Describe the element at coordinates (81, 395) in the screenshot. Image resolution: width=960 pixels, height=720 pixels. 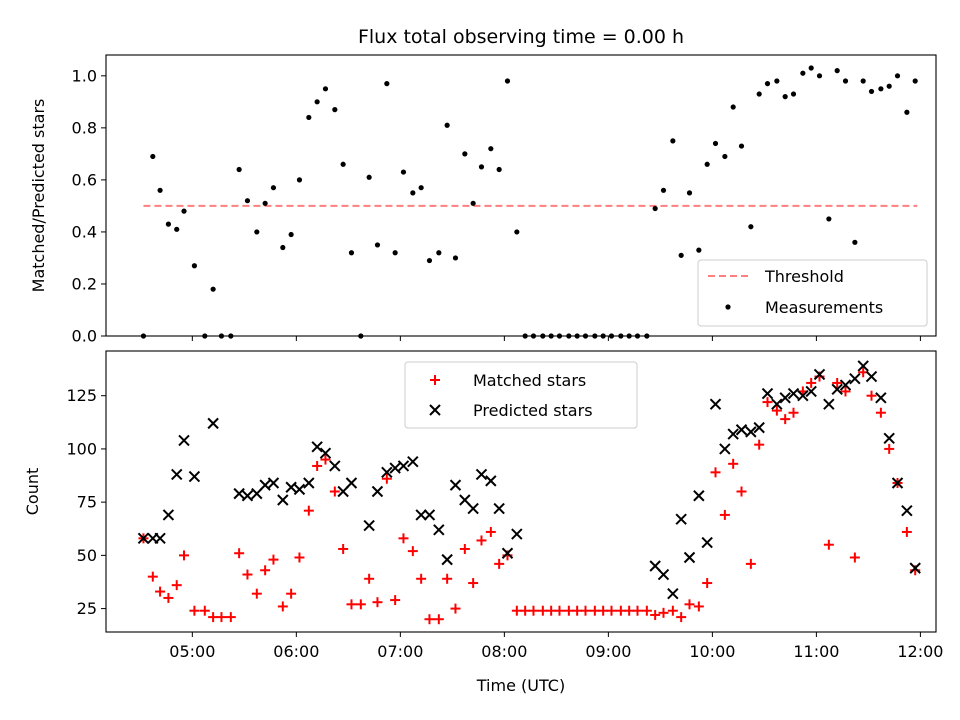
I see `bottom-y-tick-label: 125` at that location.